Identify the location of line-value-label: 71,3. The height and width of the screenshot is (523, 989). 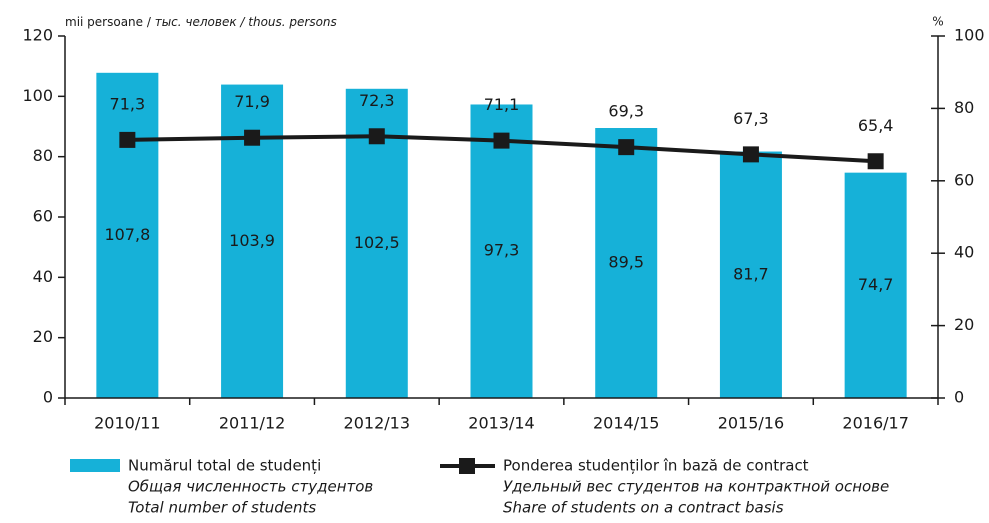
(128, 103).